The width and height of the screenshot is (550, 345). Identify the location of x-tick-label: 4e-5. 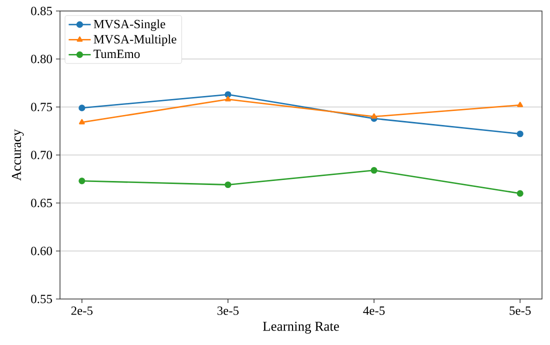
(374, 310).